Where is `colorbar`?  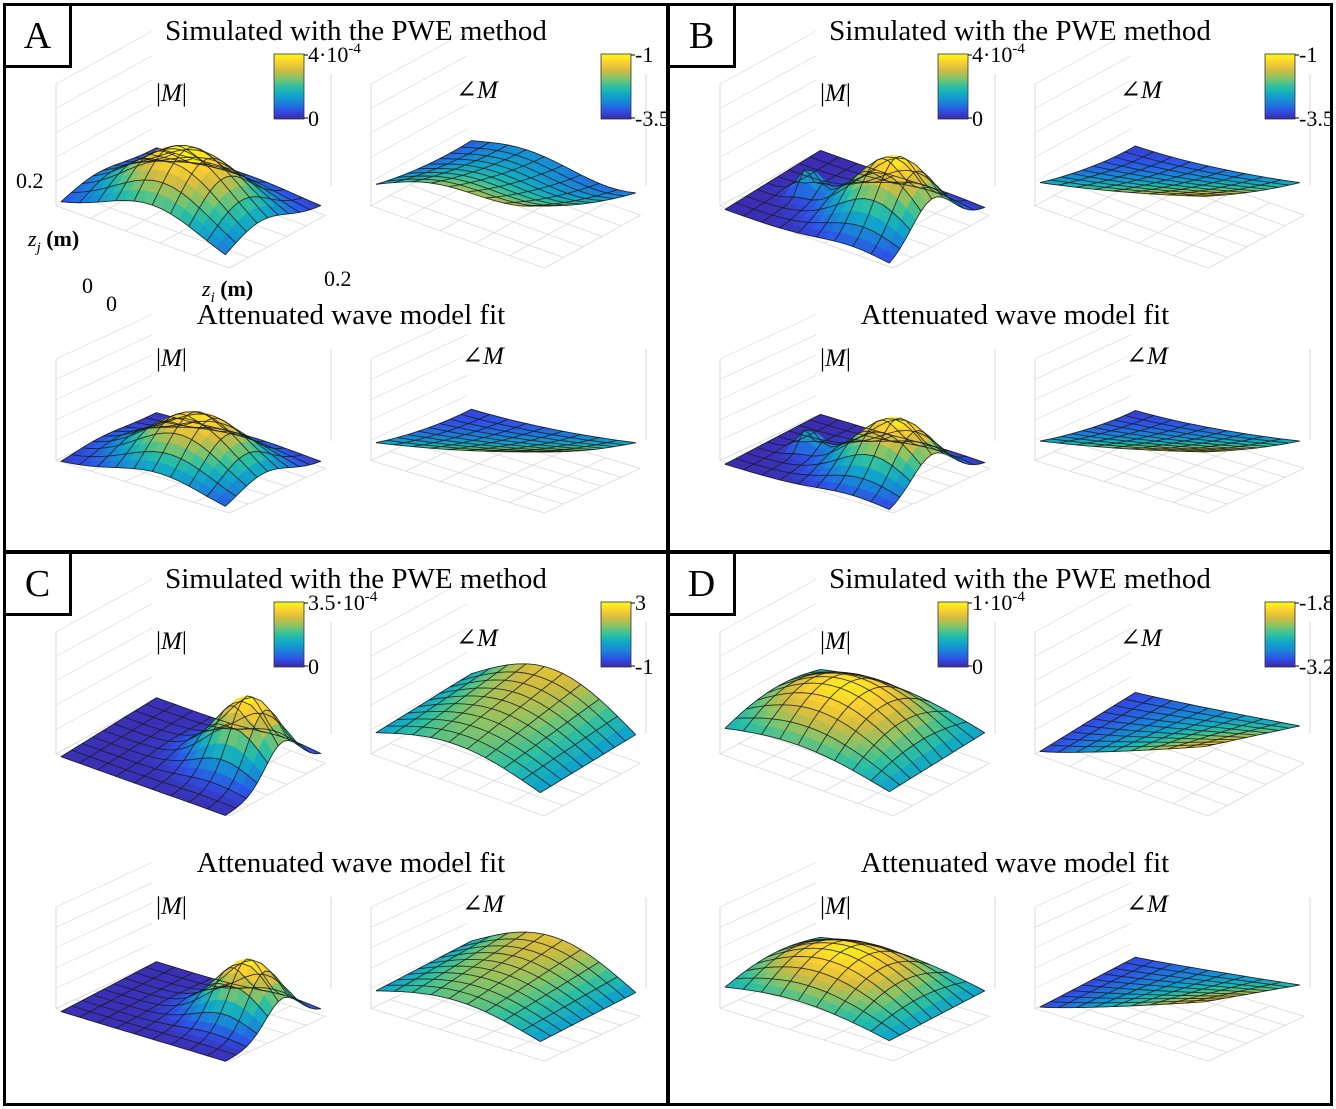
colorbar is located at coordinates (289, 634).